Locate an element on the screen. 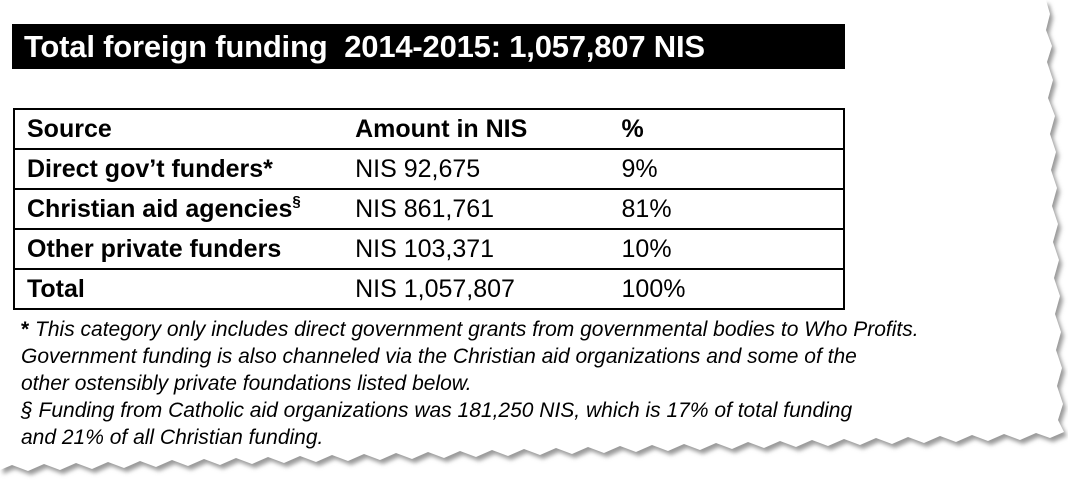 Image resolution: width=1068 pixels, height=487 pixels. footnote-section-line-2: and 21% of all Christian funding. is located at coordinates (172, 437).